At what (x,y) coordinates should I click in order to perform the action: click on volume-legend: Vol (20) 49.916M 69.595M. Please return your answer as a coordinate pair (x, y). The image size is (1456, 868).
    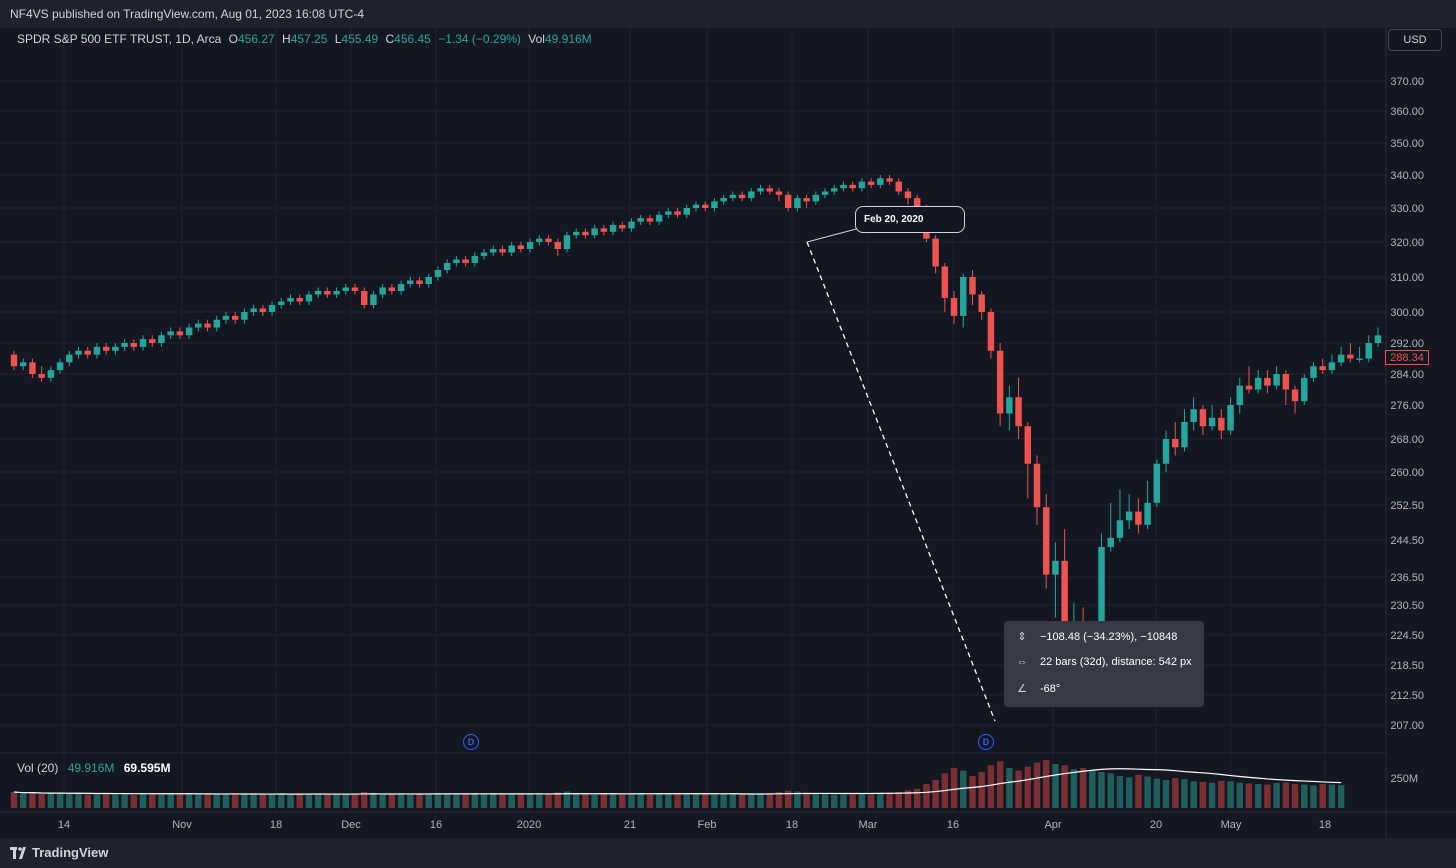
    Looking at the image, I should click on (93, 768).